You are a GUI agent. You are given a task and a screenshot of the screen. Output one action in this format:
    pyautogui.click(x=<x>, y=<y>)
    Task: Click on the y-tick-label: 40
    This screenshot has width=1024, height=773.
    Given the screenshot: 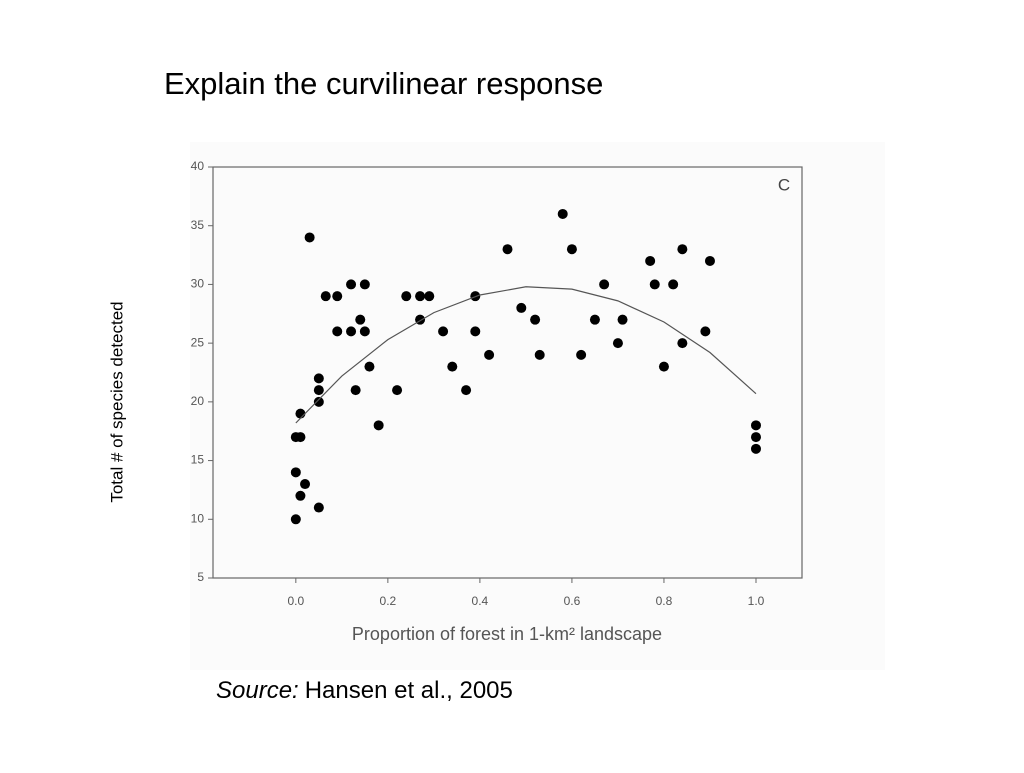 What is the action you would take?
    pyautogui.click(x=198, y=166)
    